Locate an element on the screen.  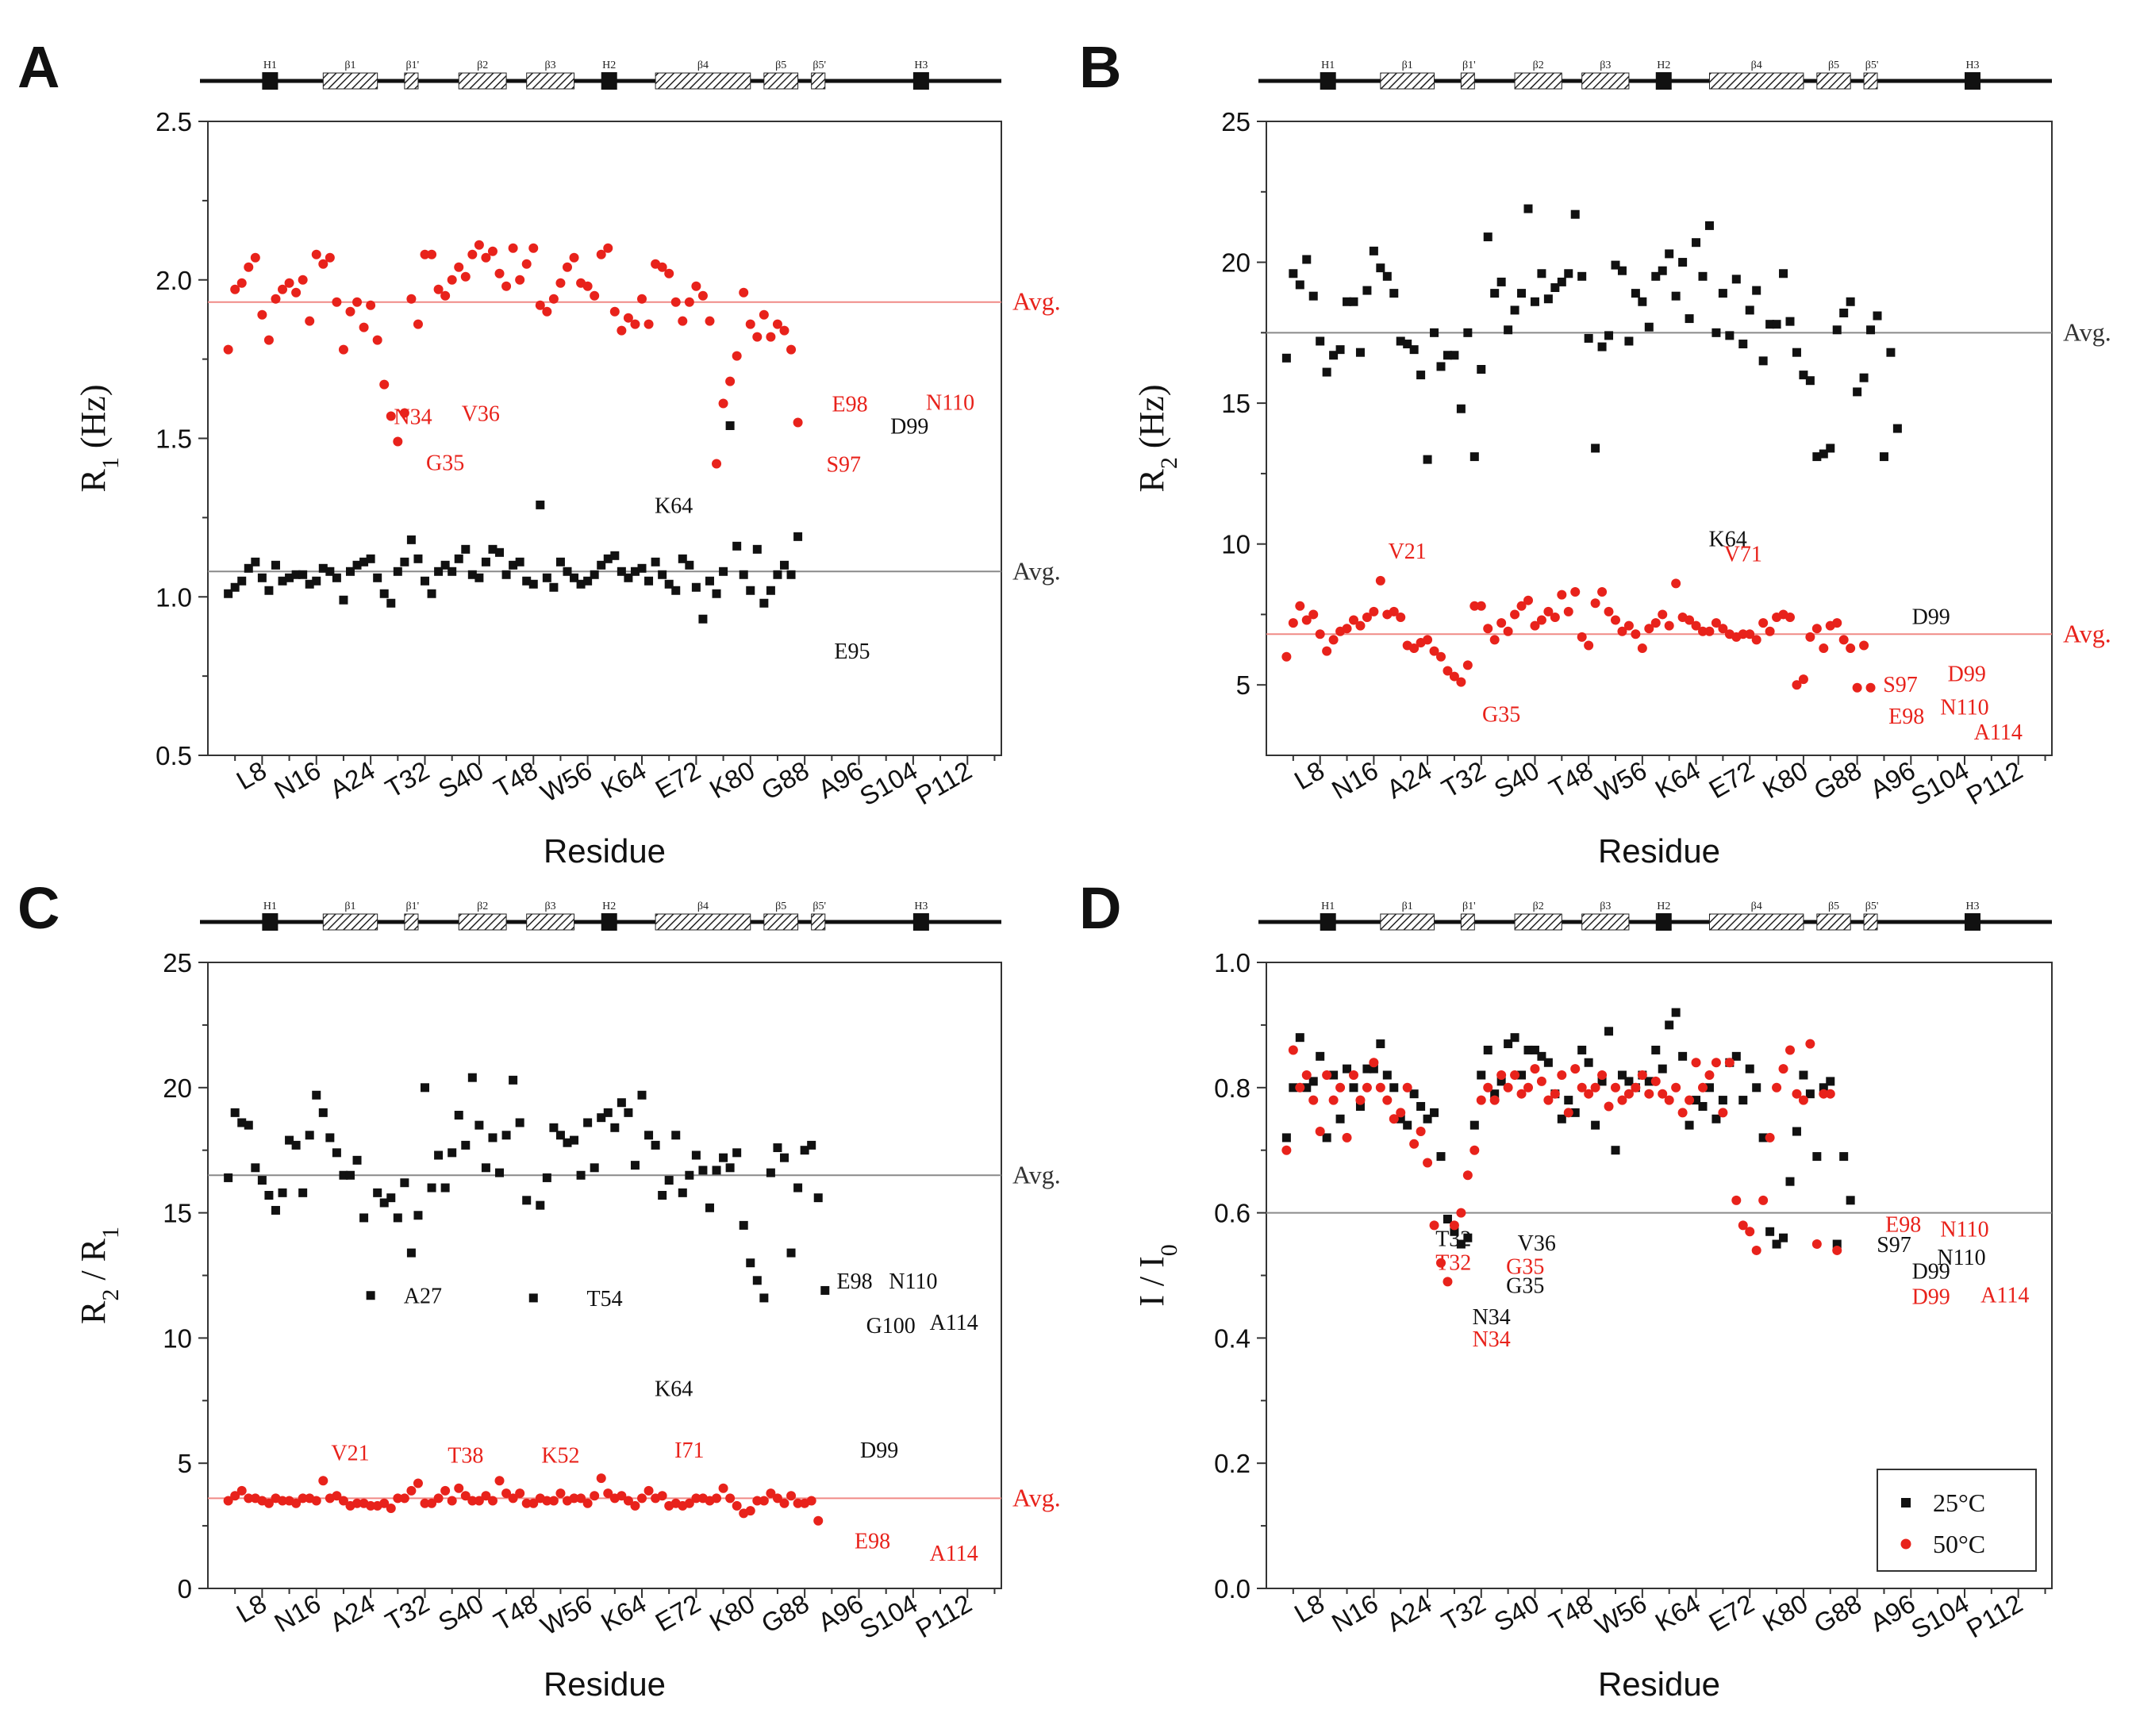
plot-frame is located at coordinates (604, 438).